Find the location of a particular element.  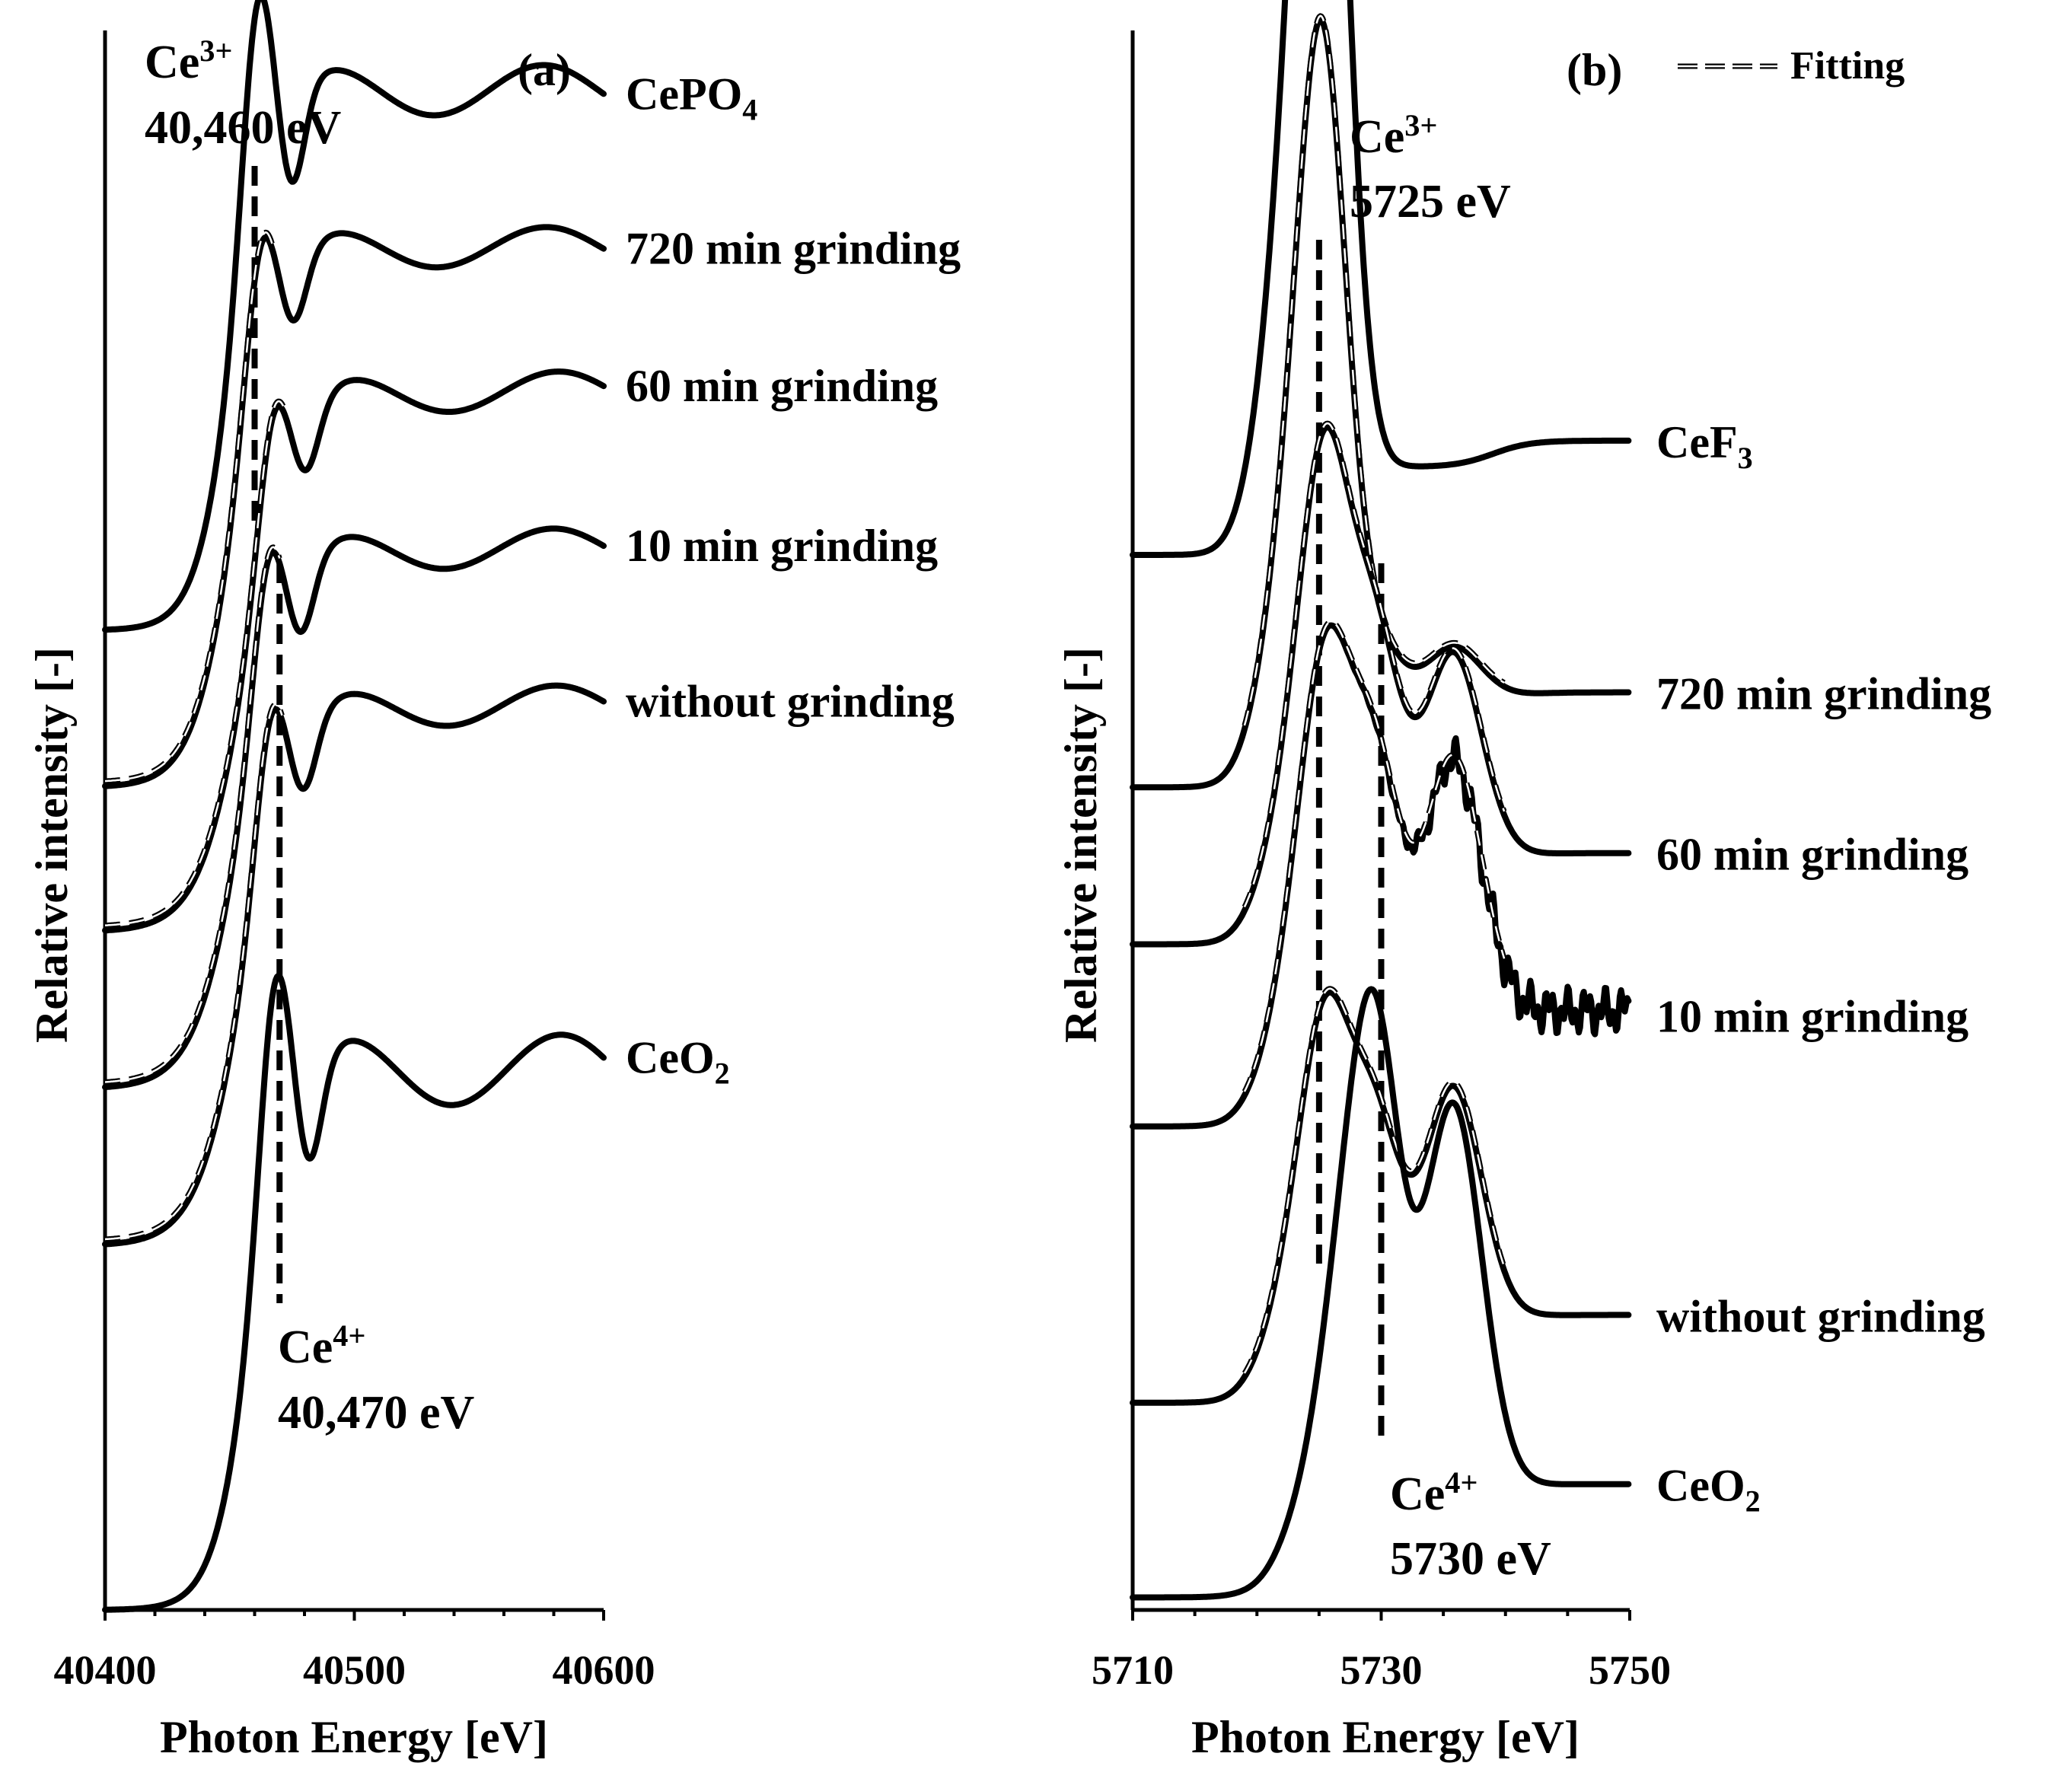

panel-b-fitting-inner-10-min-grinding is located at coordinates (1374, 856).